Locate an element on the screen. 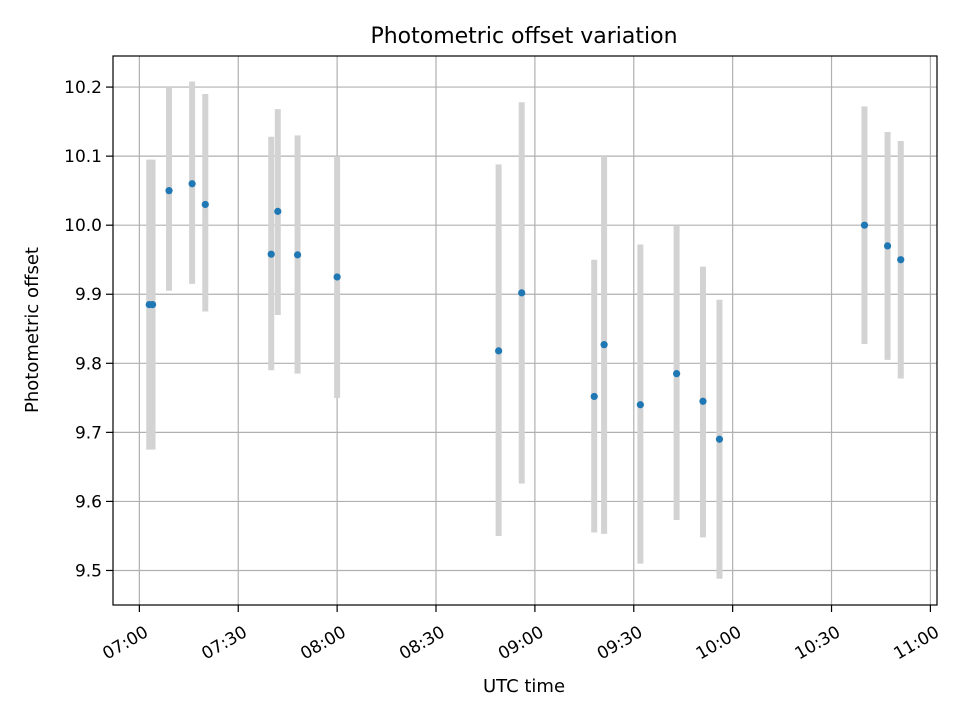 The width and height of the screenshot is (960, 720). x-tick-label-5: 09:30 is located at coordinates (620, 643).